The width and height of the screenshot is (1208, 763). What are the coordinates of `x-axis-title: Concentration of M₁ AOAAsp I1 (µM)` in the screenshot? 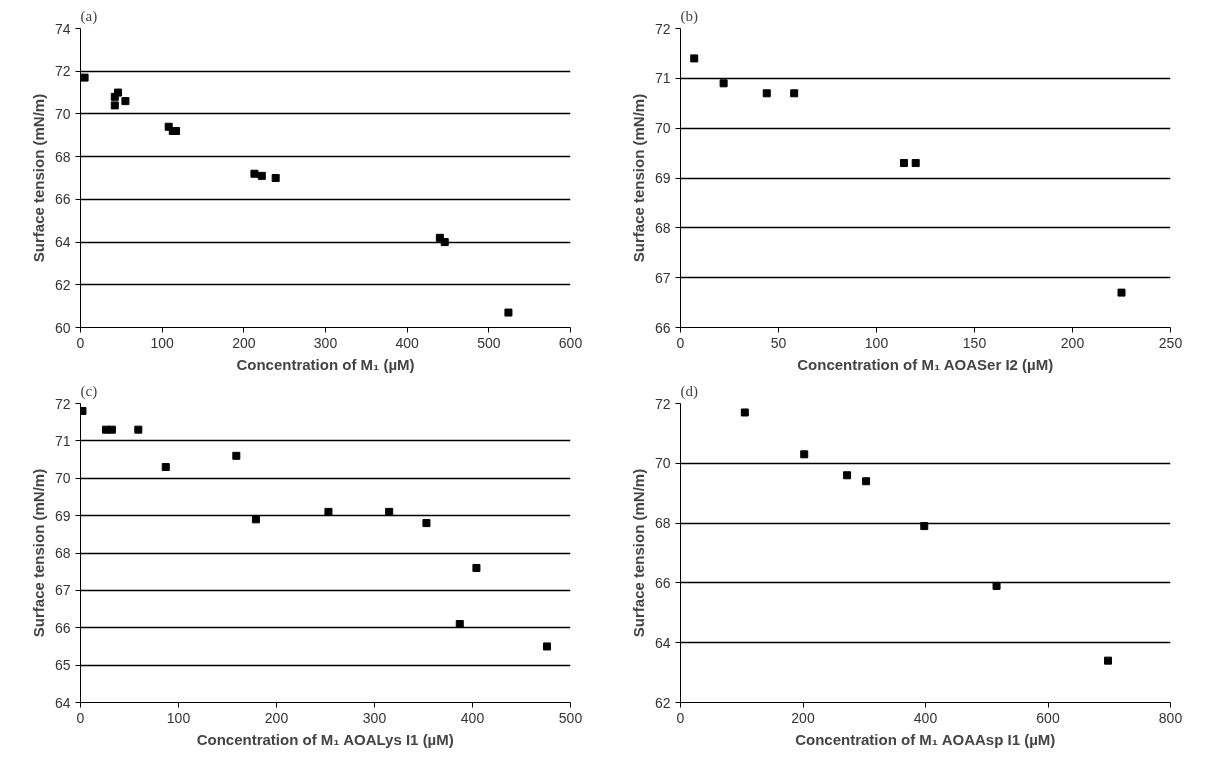 It's located at (925, 739).